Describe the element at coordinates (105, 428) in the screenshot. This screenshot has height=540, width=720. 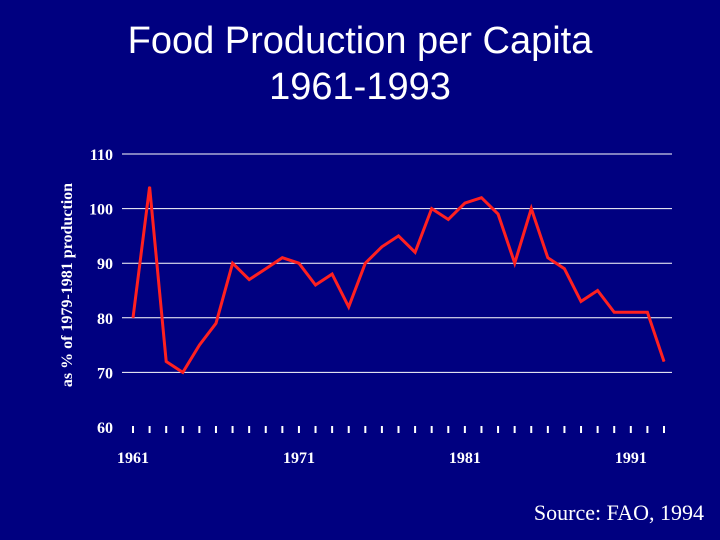
I see `y-tick-label-60: 60` at that location.